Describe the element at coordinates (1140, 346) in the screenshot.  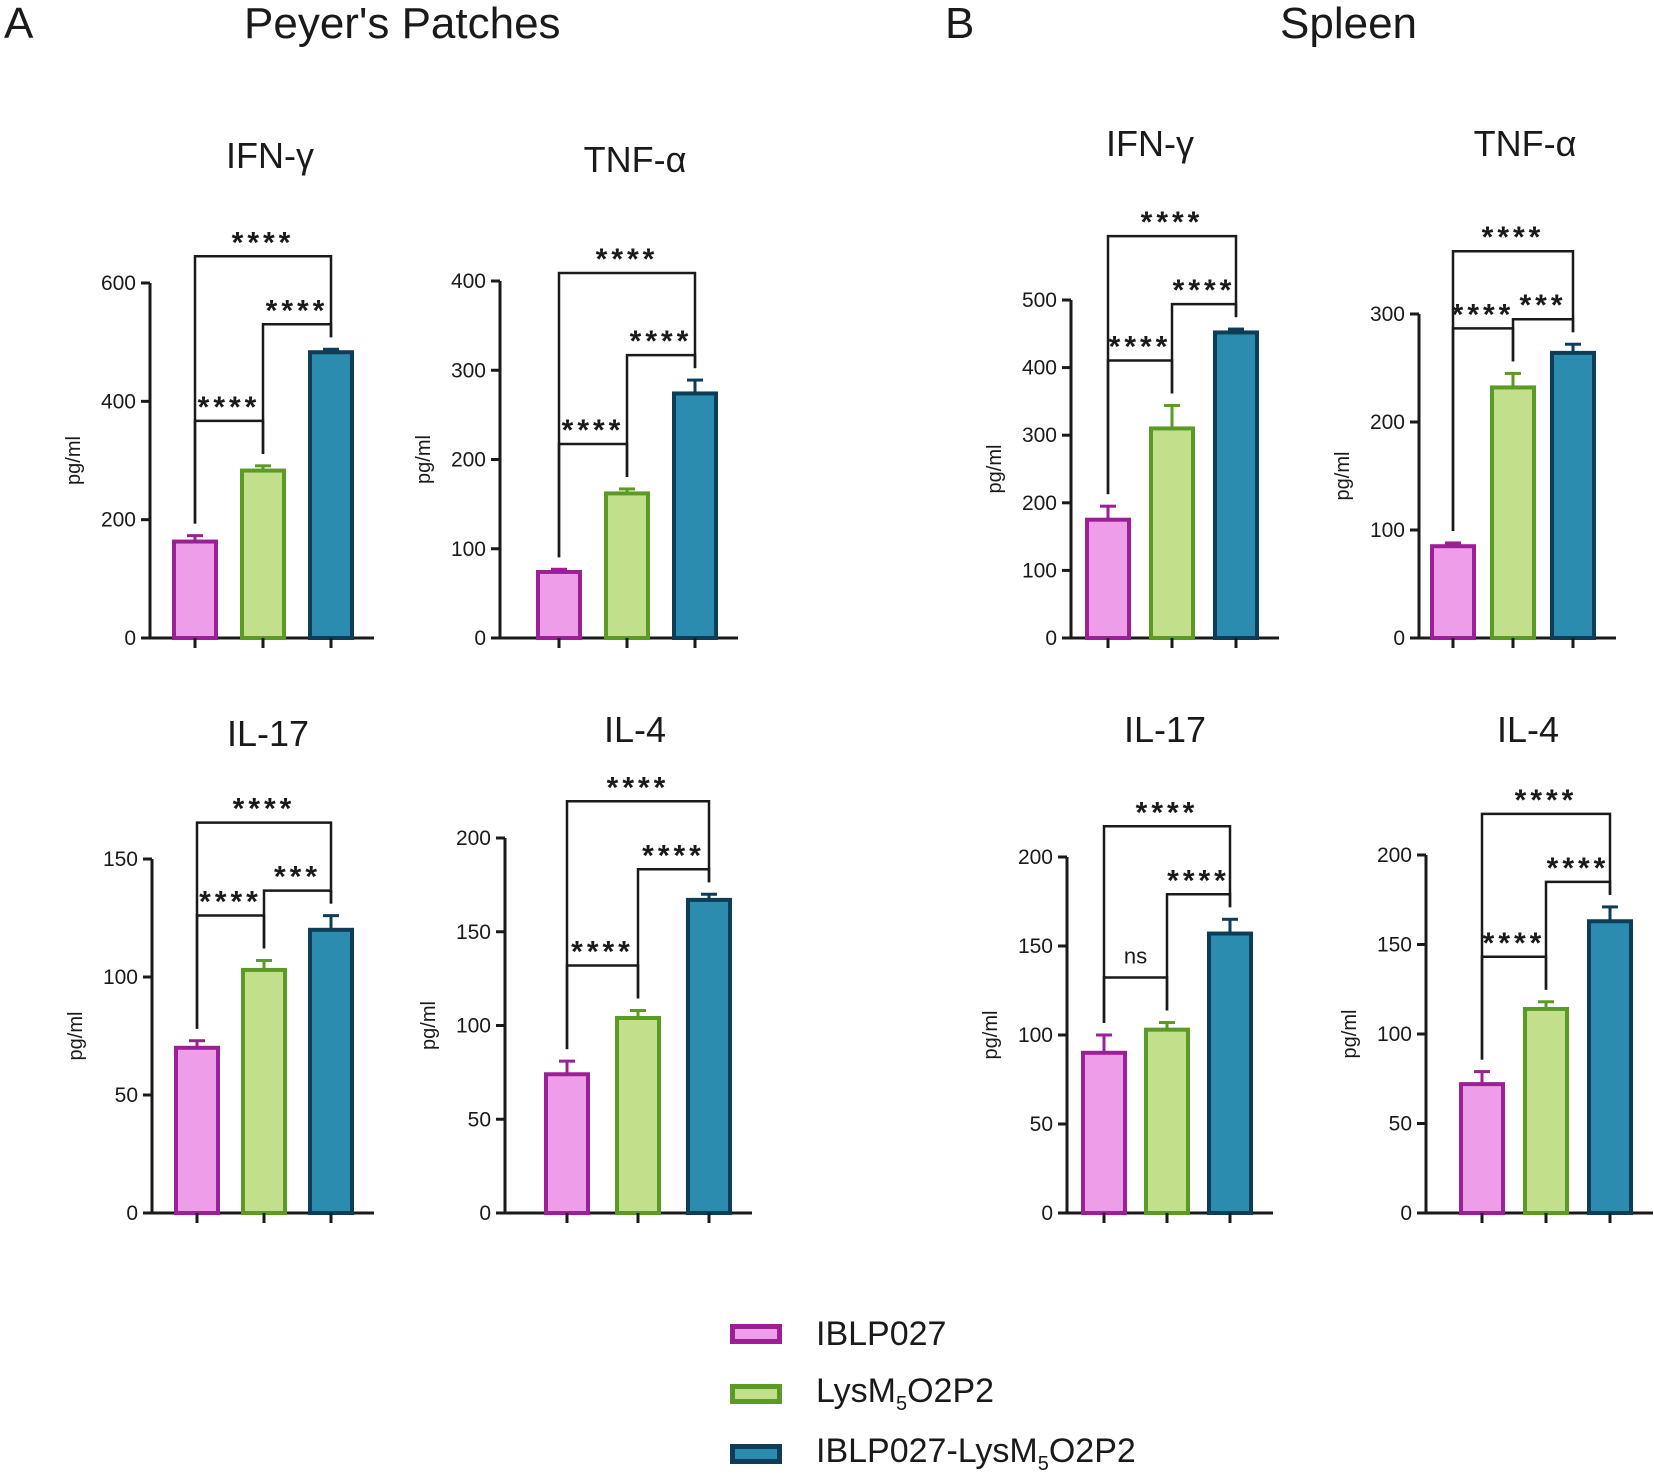
I see `panel-b-ifn-significance-0-1: ****` at that location.